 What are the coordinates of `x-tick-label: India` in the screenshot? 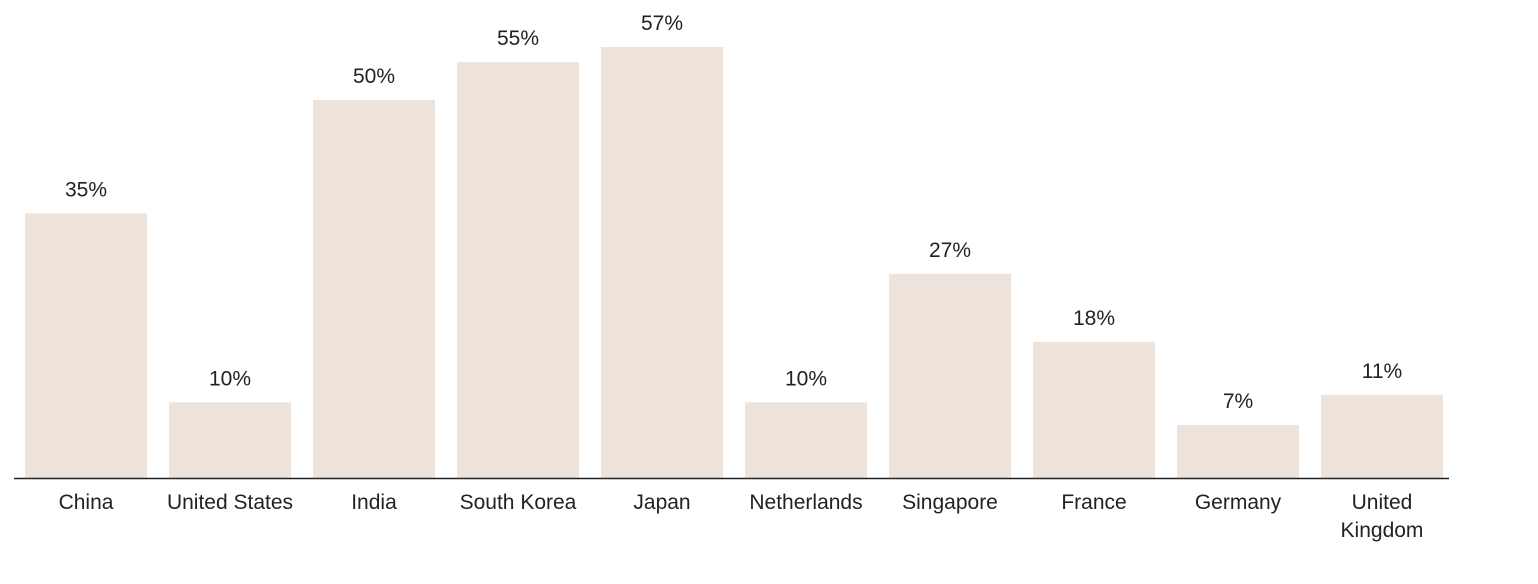 It's located at (374, 502).